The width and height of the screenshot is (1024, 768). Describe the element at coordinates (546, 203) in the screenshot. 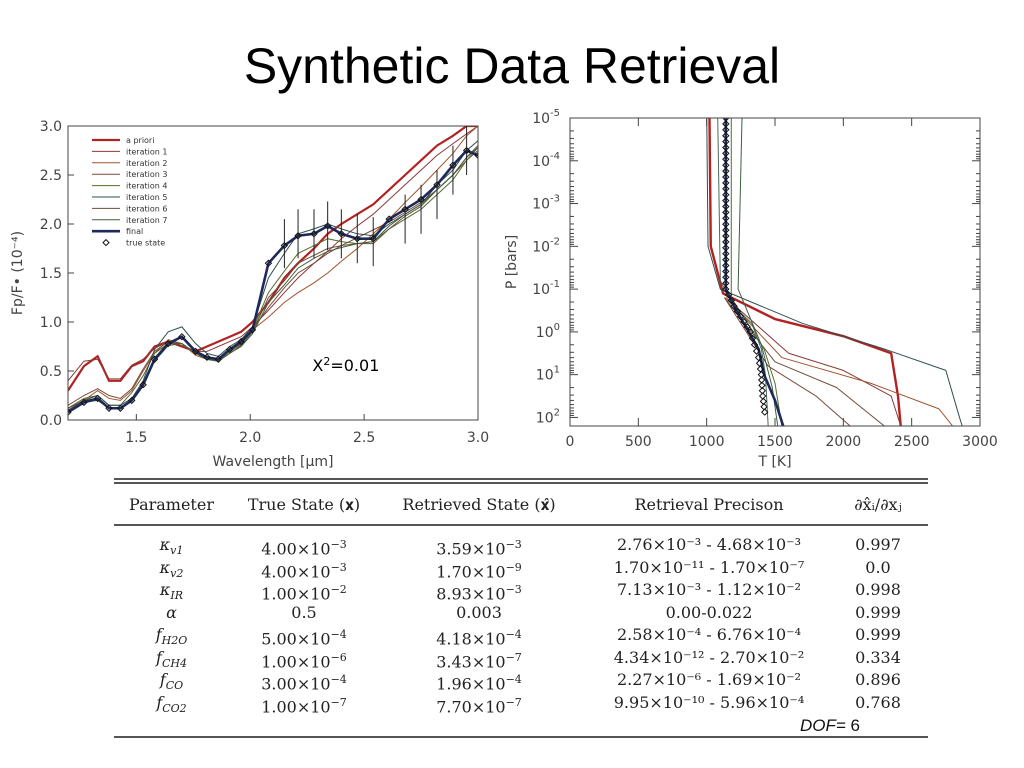

I see `y-tick-label: 10⁻³` at that location.